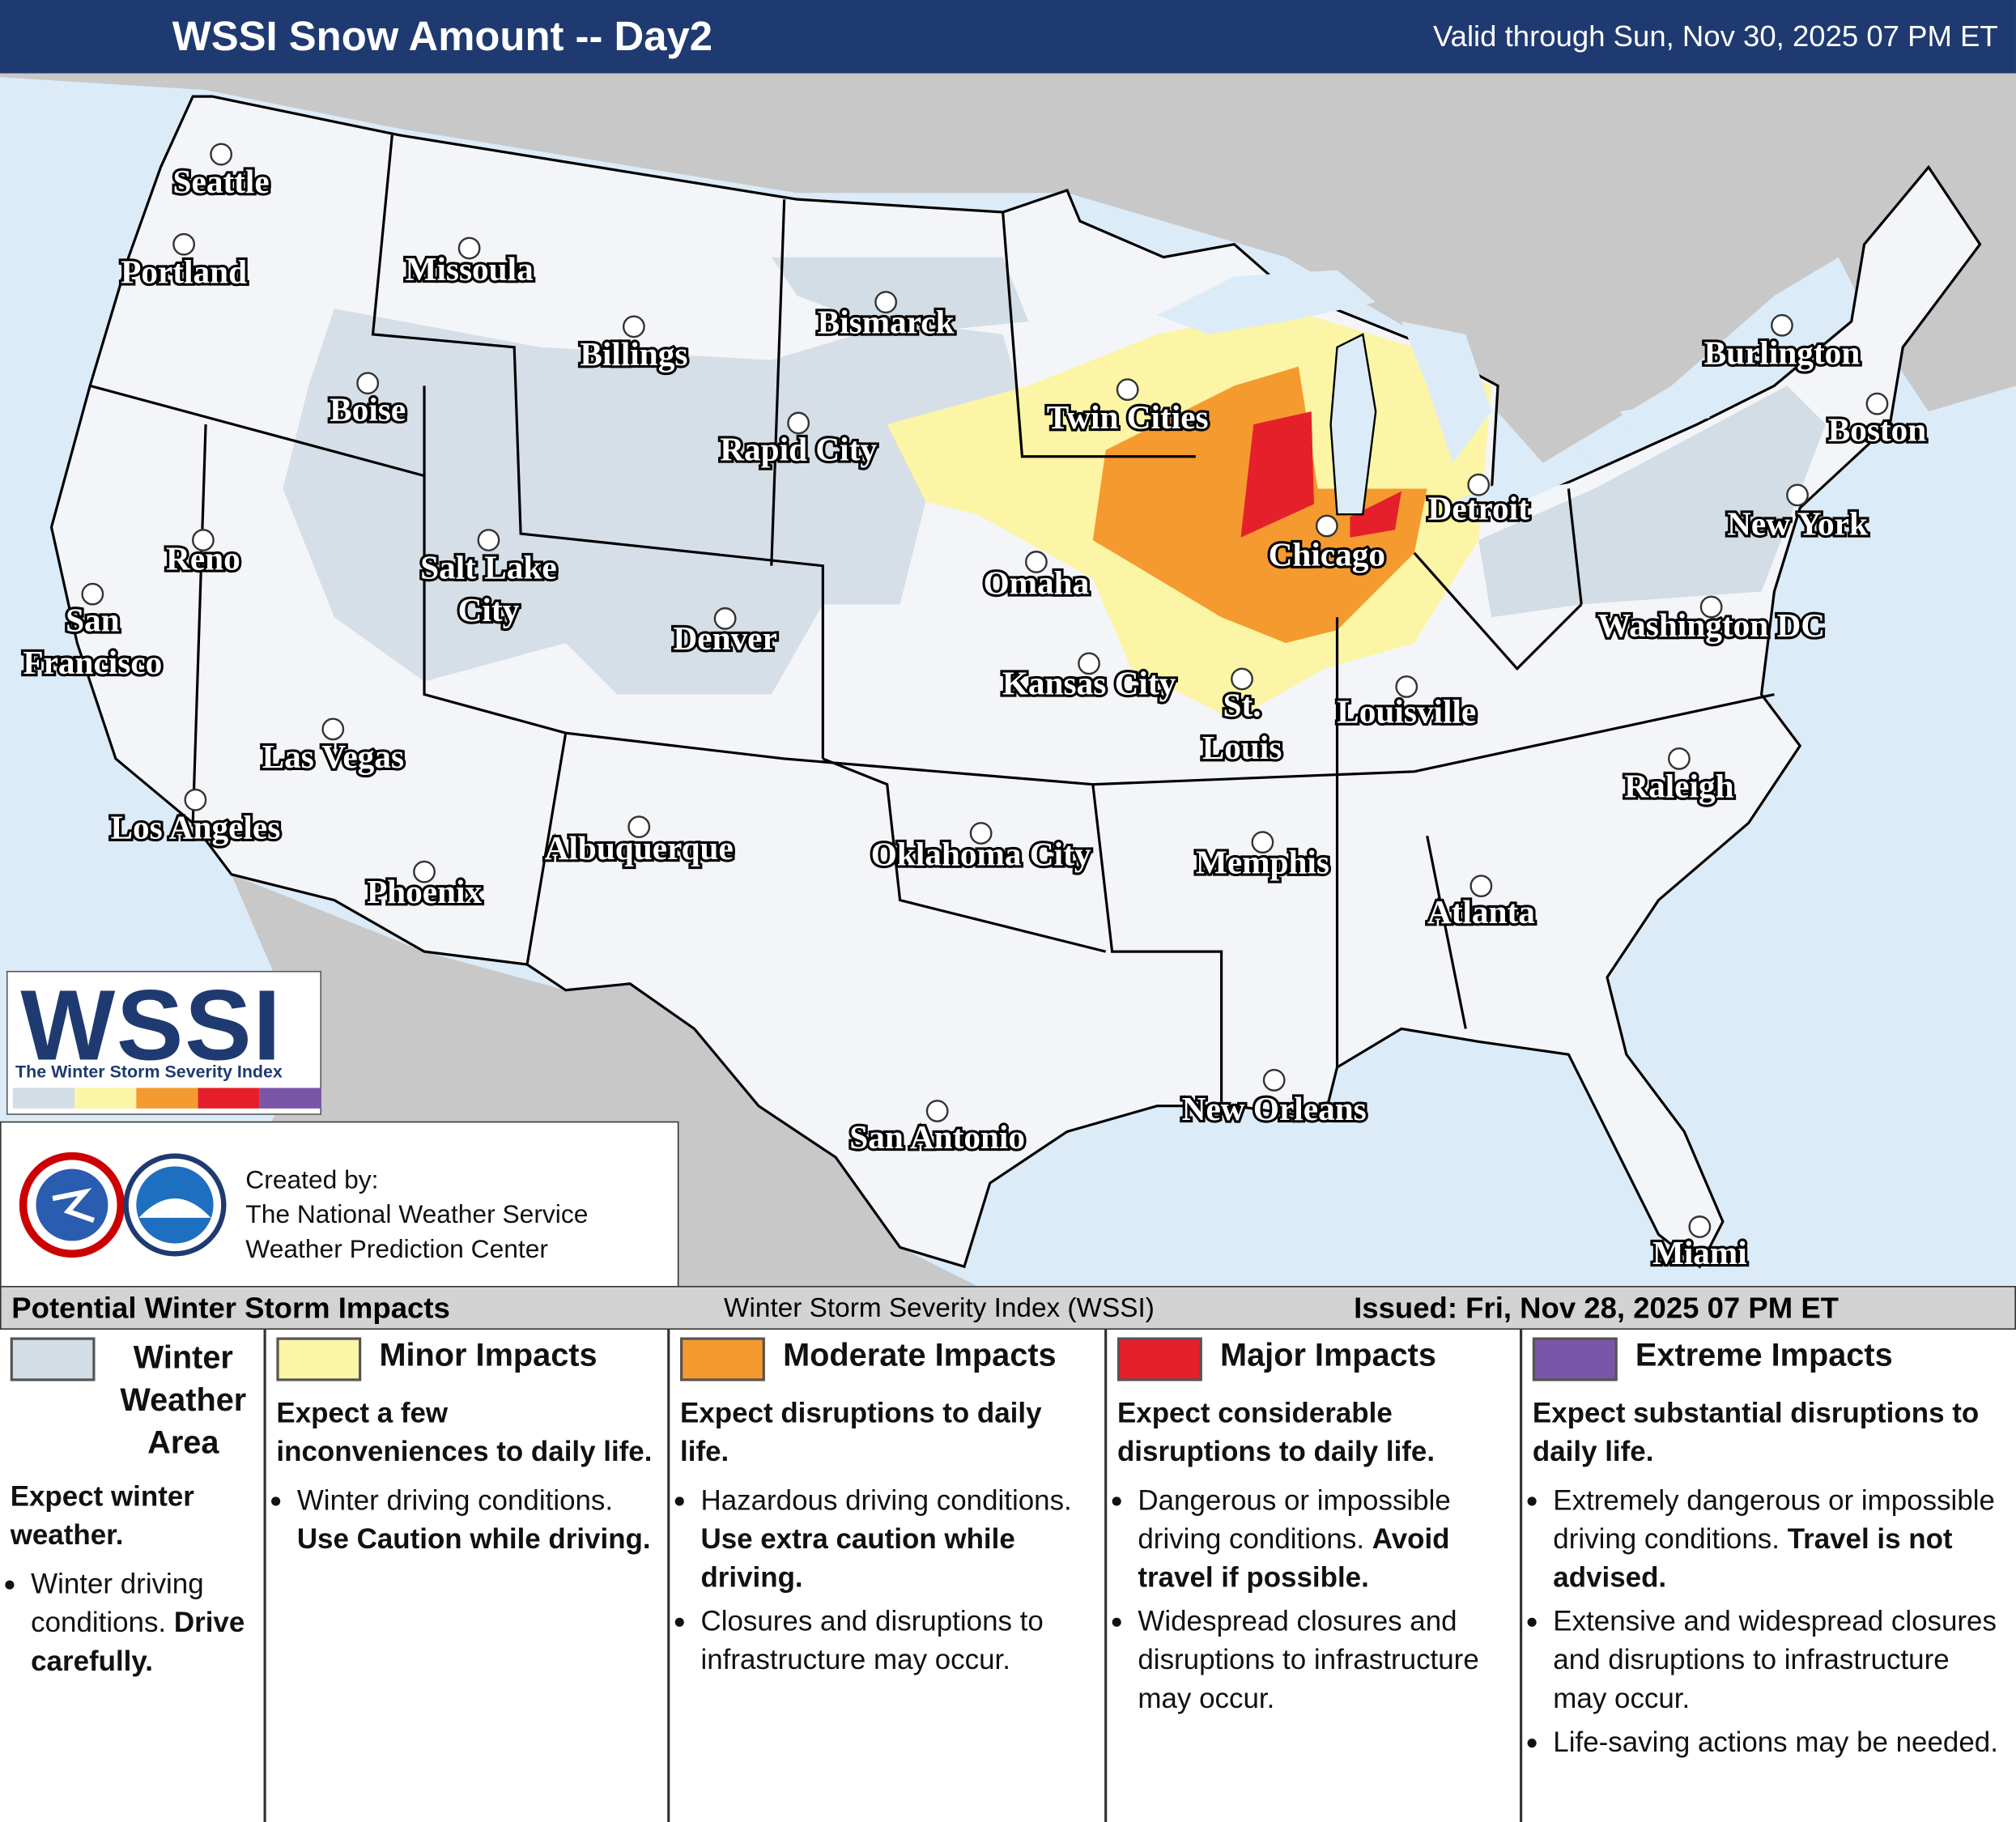  I want to click on city-label: Miami, so click(1700, 1253).